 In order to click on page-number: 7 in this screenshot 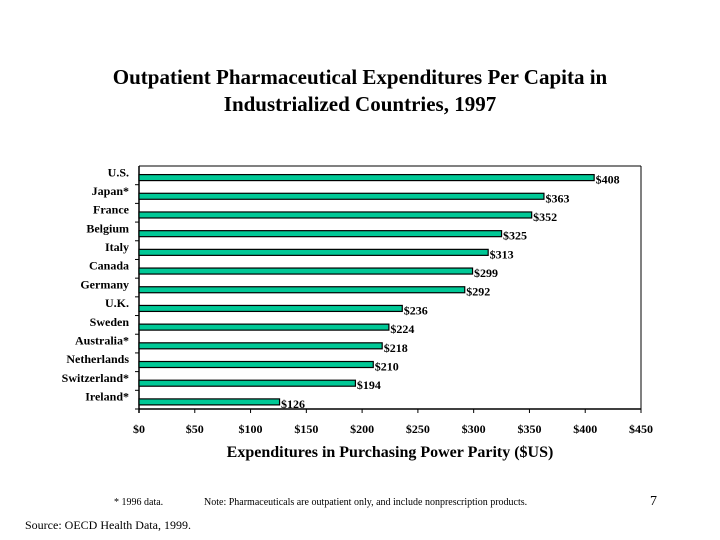, I will do `click(653, 501)`.